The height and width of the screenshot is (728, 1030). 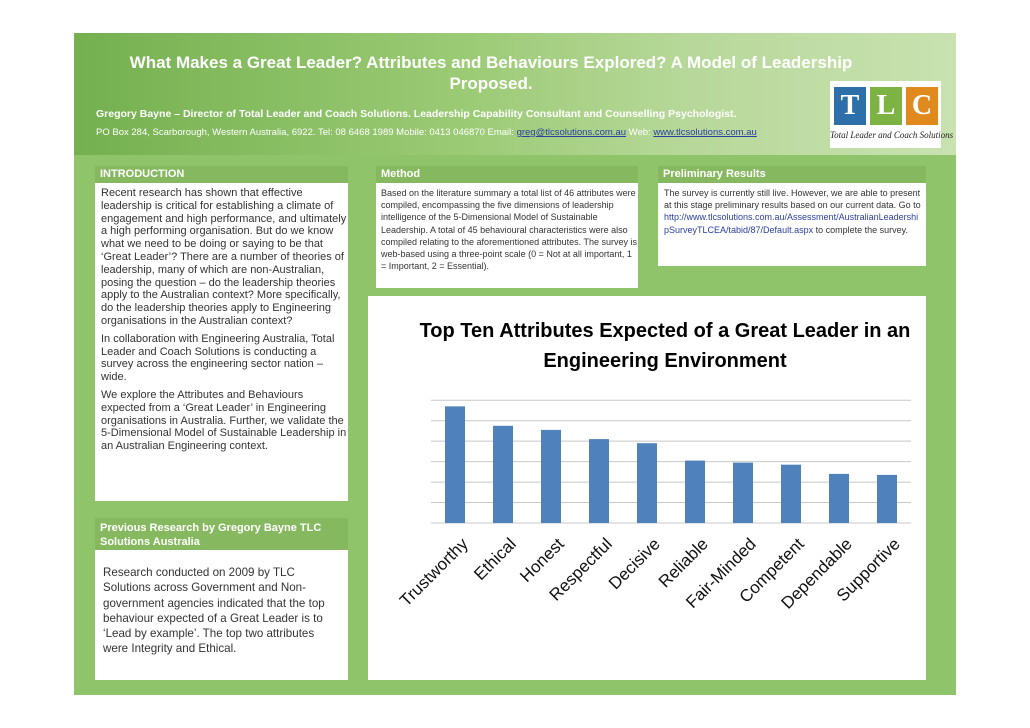 I want to click on x-tick-label: Trustworthy, so click(x=434, y=572).